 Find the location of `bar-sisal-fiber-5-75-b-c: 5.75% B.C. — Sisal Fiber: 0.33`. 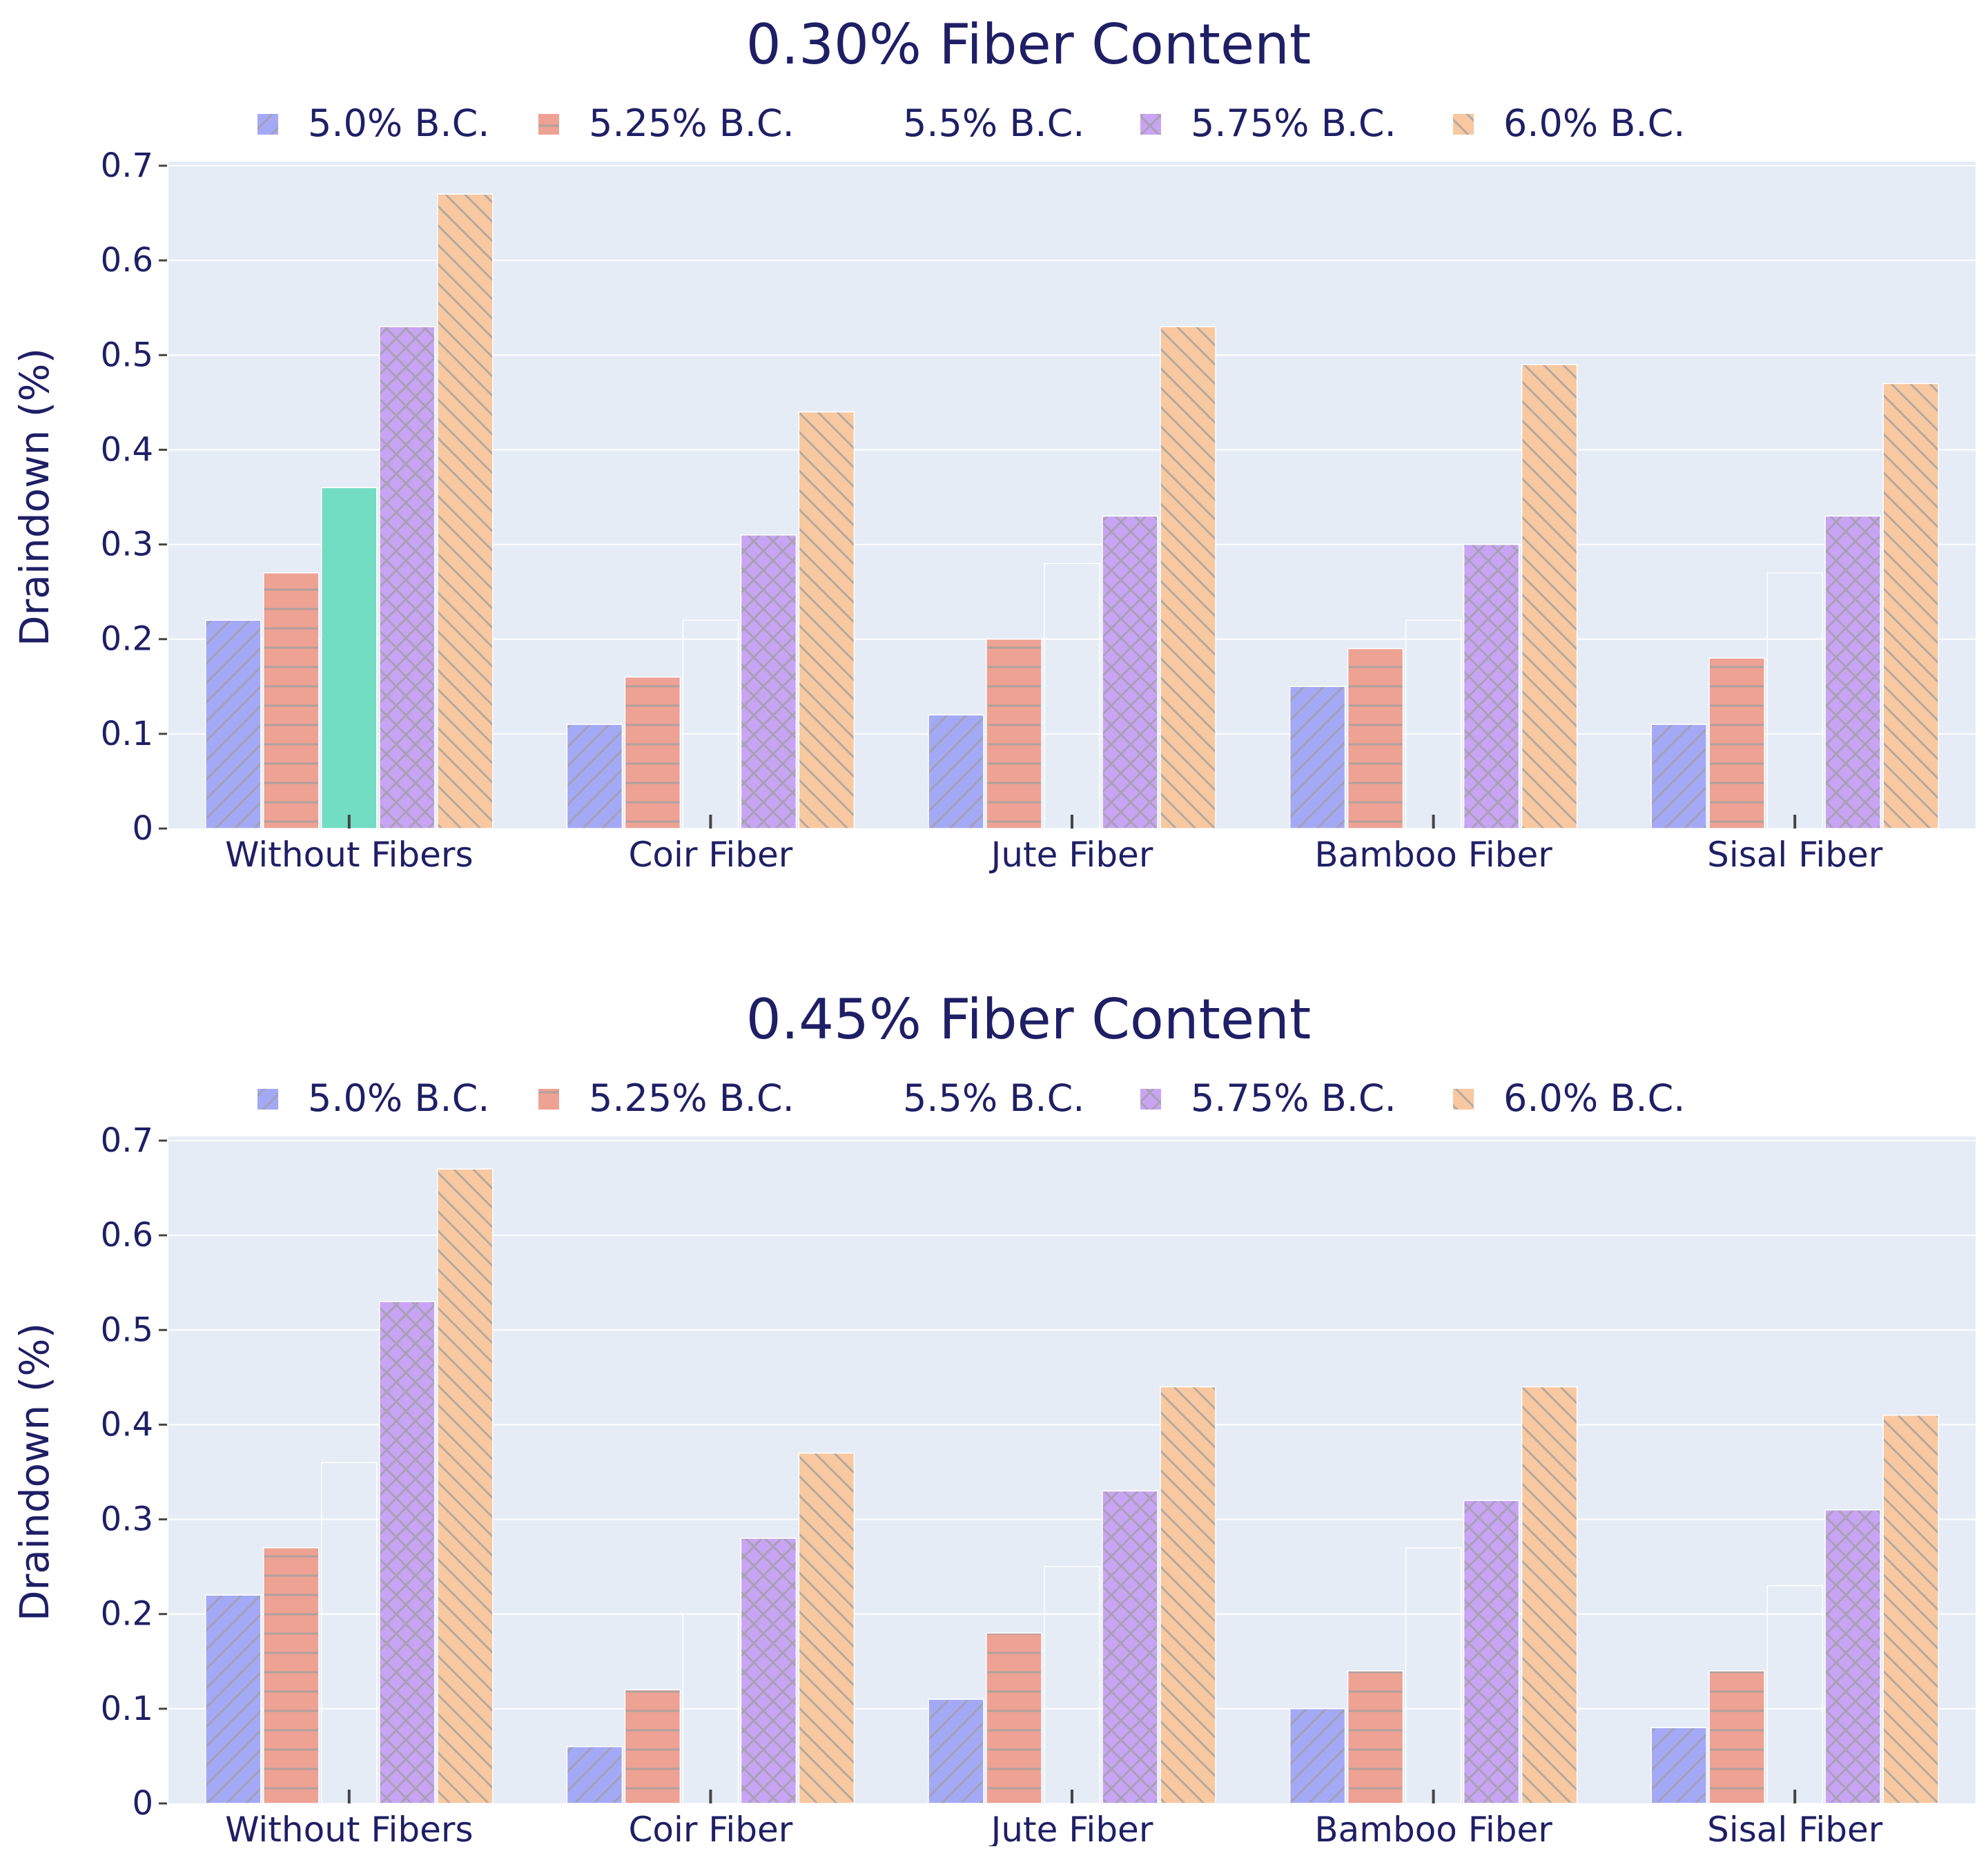

bar-sisal-fiber-5-75-b-c: 5.75% B.C. — Sisal Fiber: 0.33 is located at coordinates (1852, 672).